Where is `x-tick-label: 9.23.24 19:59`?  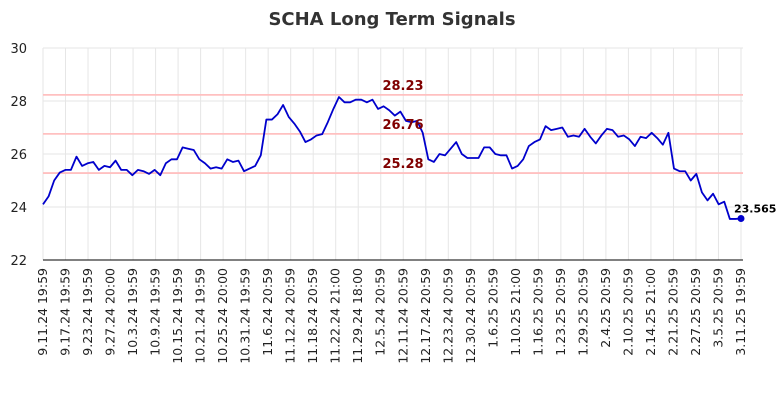 x-tick-label: 9.23.24 19:59 is located at coordinates (87, 312).